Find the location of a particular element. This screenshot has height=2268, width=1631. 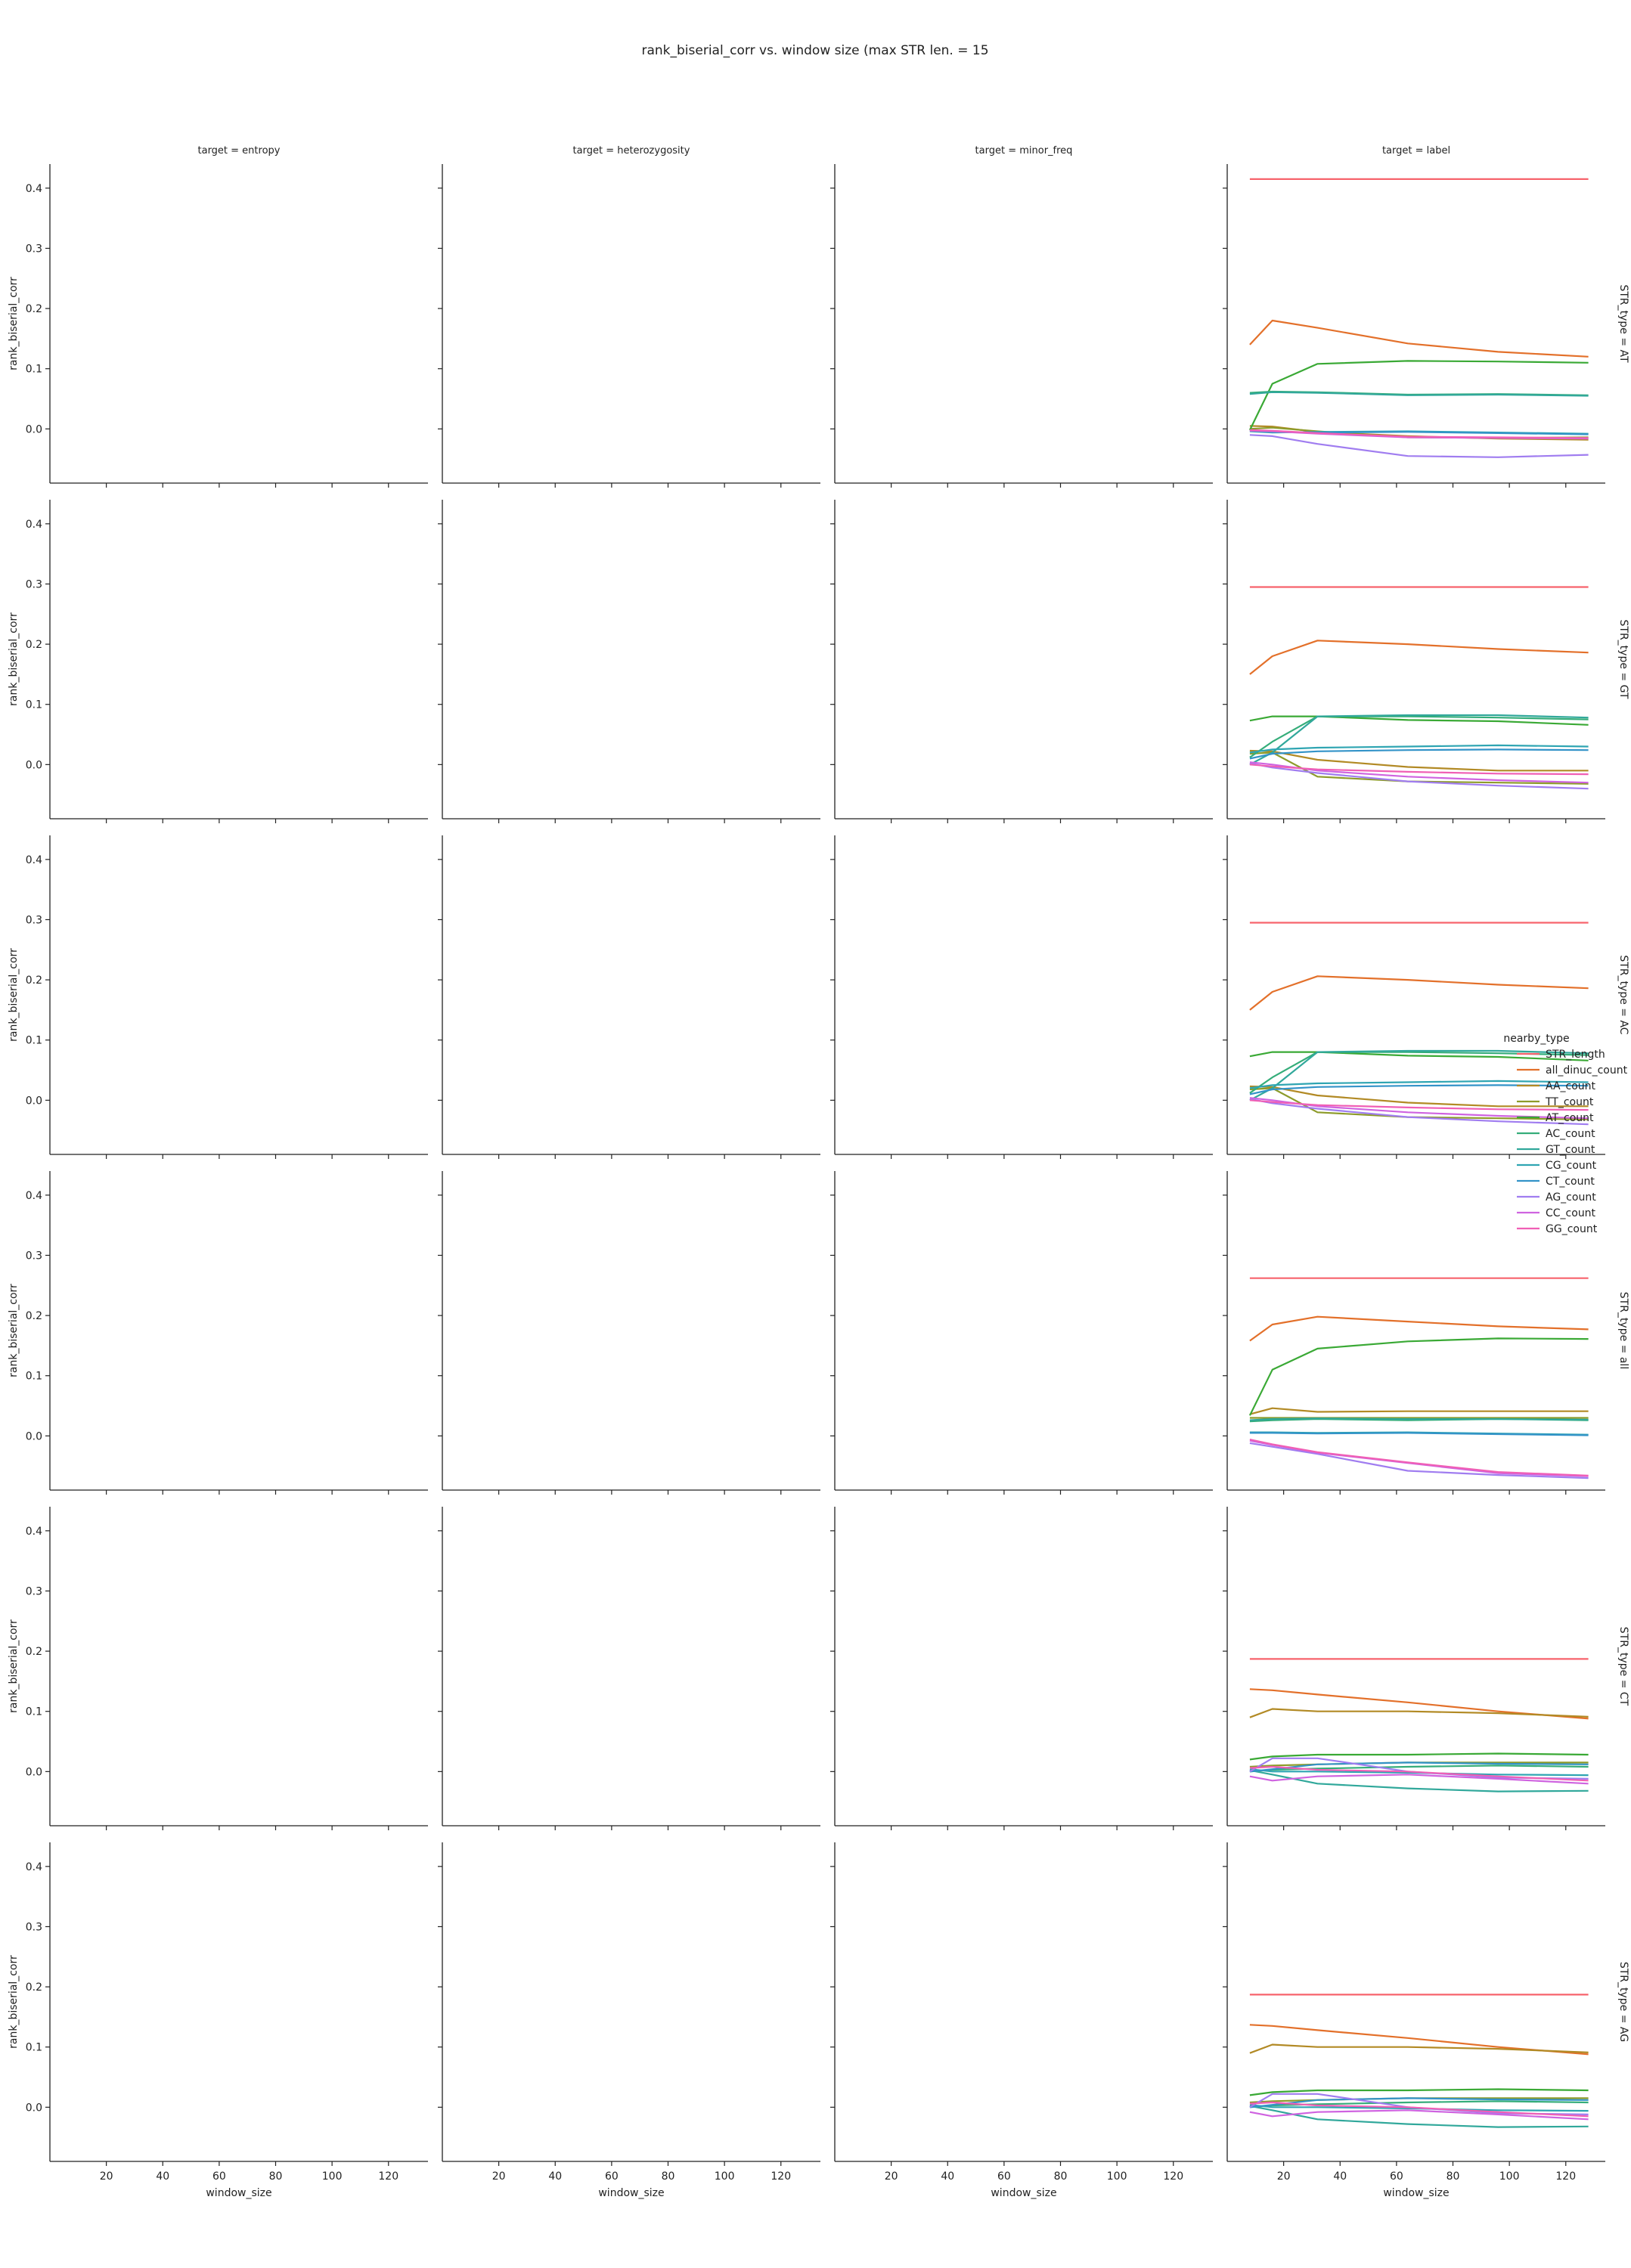

facet-panel: STR_type = all is located at coordinates (1426, 1333).